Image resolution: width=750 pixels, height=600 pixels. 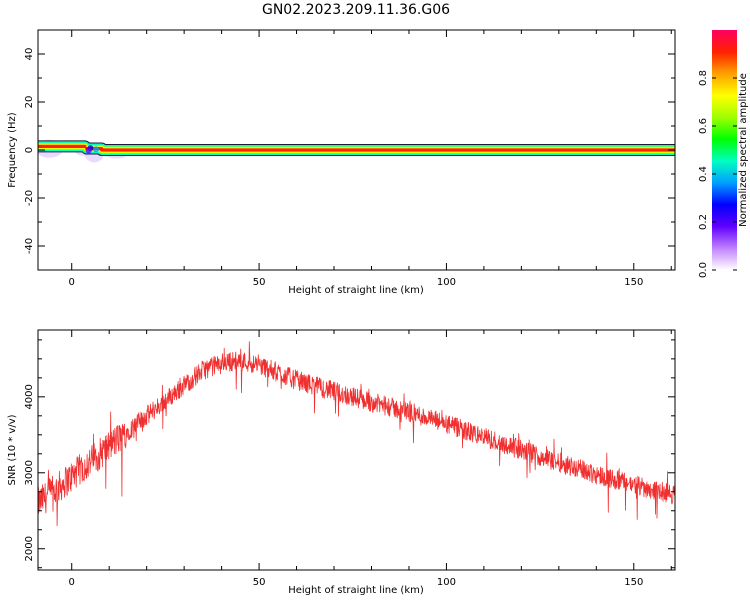 I want to click on colorbar-tick-label: 0.0, so click(x=703, y=270).